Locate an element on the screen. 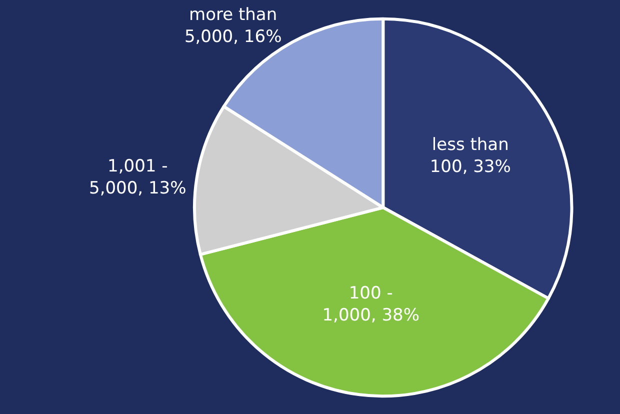  slice-label: more than 5,000, 16% is located at coordinates (233, 26).